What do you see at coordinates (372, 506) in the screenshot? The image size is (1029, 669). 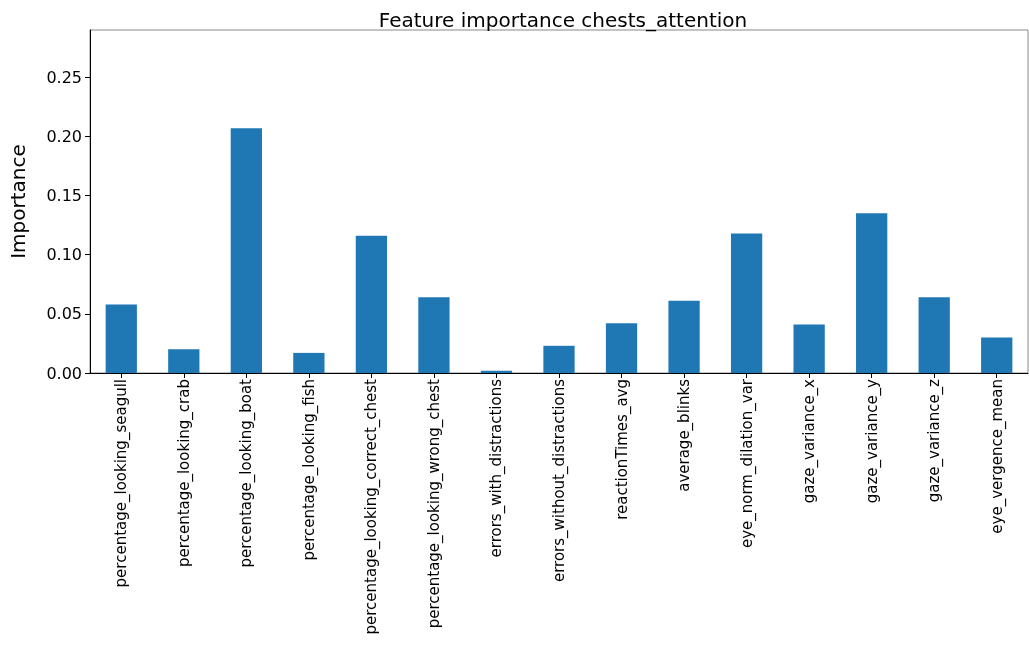 I see `x-tick-label: percentage_looking_correct_chest` at bounding box center [372, 506].